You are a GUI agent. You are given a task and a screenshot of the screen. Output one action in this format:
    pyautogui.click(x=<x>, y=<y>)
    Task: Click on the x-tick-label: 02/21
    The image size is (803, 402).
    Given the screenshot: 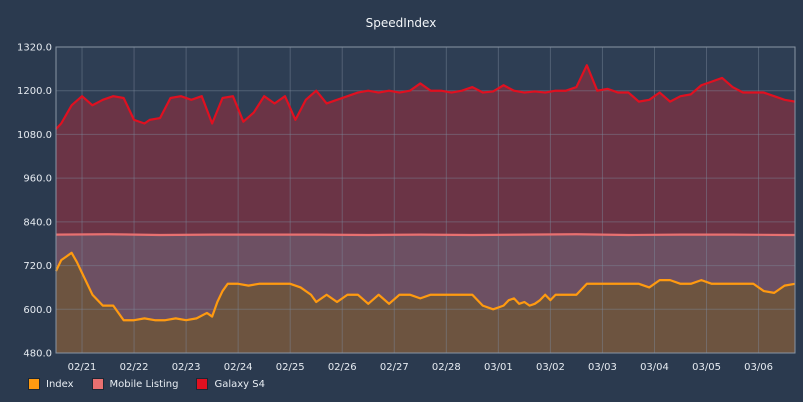 What is the action you would take?
    pyautogui.click(x=82, y=367)
    